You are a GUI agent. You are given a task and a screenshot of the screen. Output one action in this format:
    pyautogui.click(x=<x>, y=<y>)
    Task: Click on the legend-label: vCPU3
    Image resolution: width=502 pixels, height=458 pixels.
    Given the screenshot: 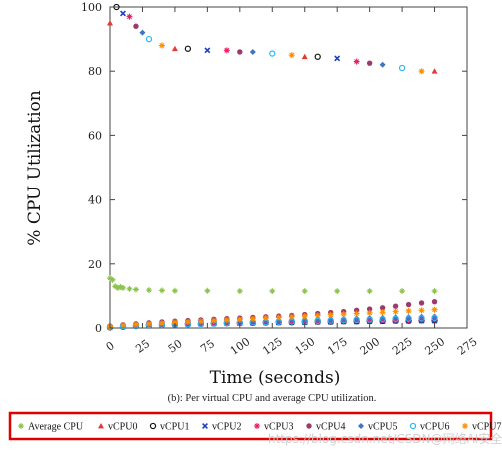 What is the action you would take?
    pyautogui.click(x=278, y=427)
    